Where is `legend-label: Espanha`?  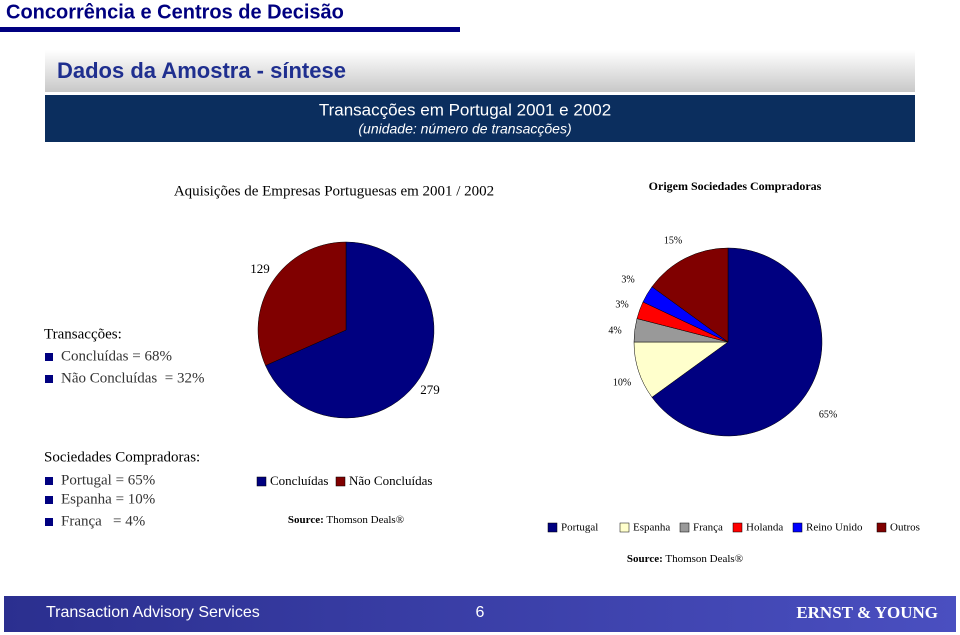
legend-label: Espanha is located at coordinates (651, 528).